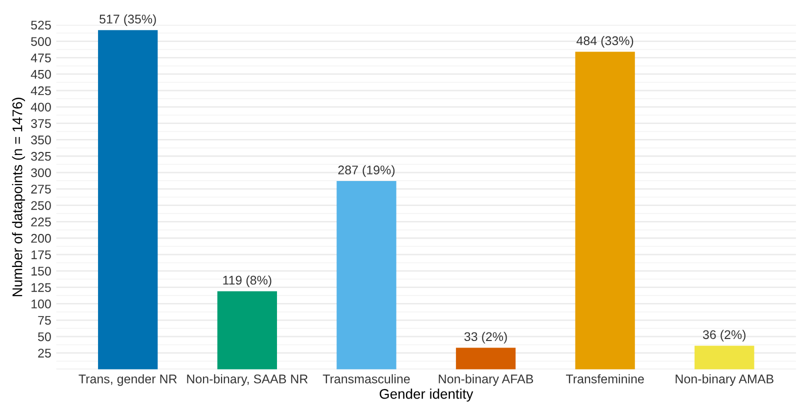  What do you see at coordinates (41, 205) in the screenshot?
I see `y-tick-label: 250` at bounding box center [41, 205].